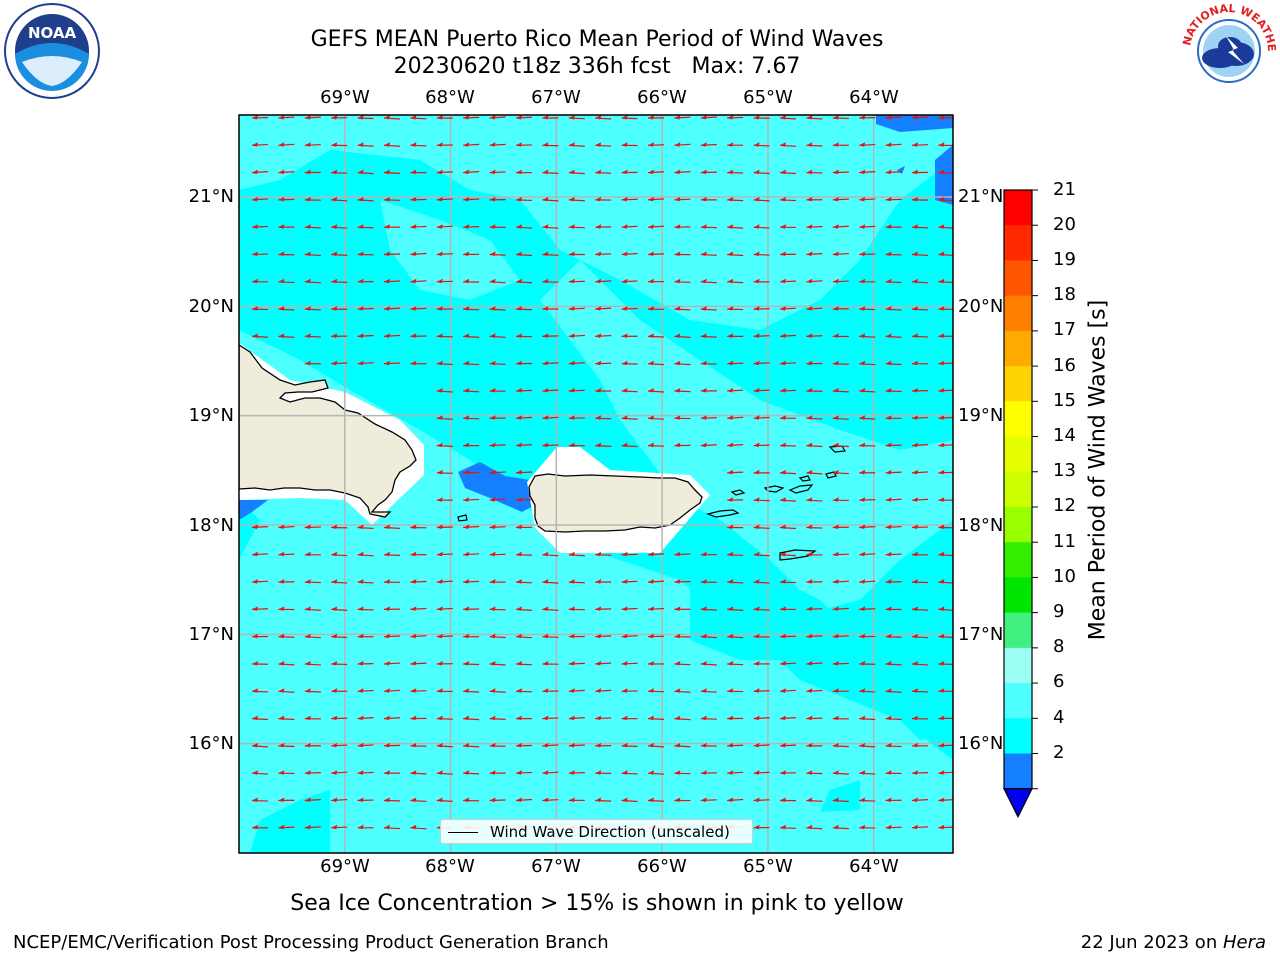 The height and width of the screenshot is (960, 1280). I want to click on puerto-rico-landmass, so click(615, 503).